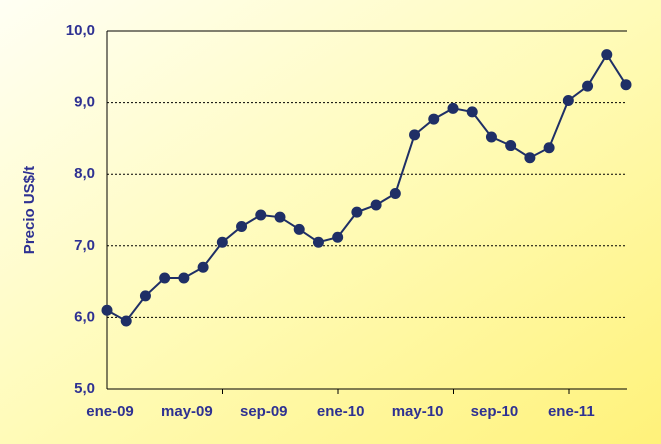  What do you see at coordinates (84, 388) in the screenshot?
I see `y-tick-label: 5,0` at bounding box center [84, 388].